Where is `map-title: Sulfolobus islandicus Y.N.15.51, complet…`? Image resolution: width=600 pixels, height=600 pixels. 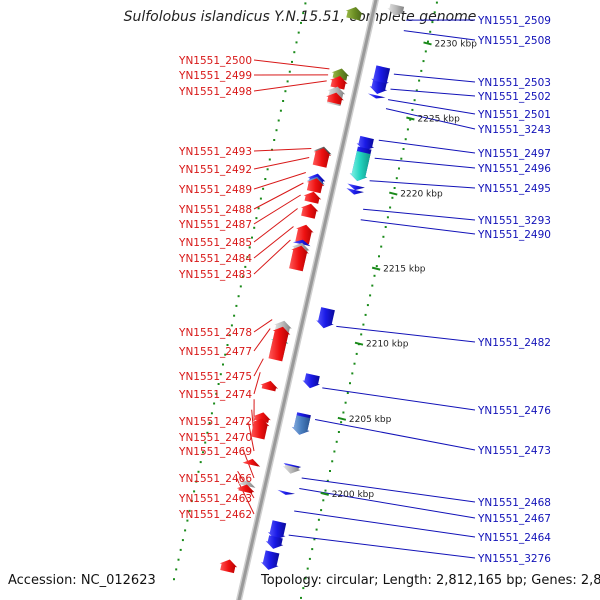 map-title: Sulfolobus islandicus Y.N.15.51, complet… is located at coordinates (300, 17).